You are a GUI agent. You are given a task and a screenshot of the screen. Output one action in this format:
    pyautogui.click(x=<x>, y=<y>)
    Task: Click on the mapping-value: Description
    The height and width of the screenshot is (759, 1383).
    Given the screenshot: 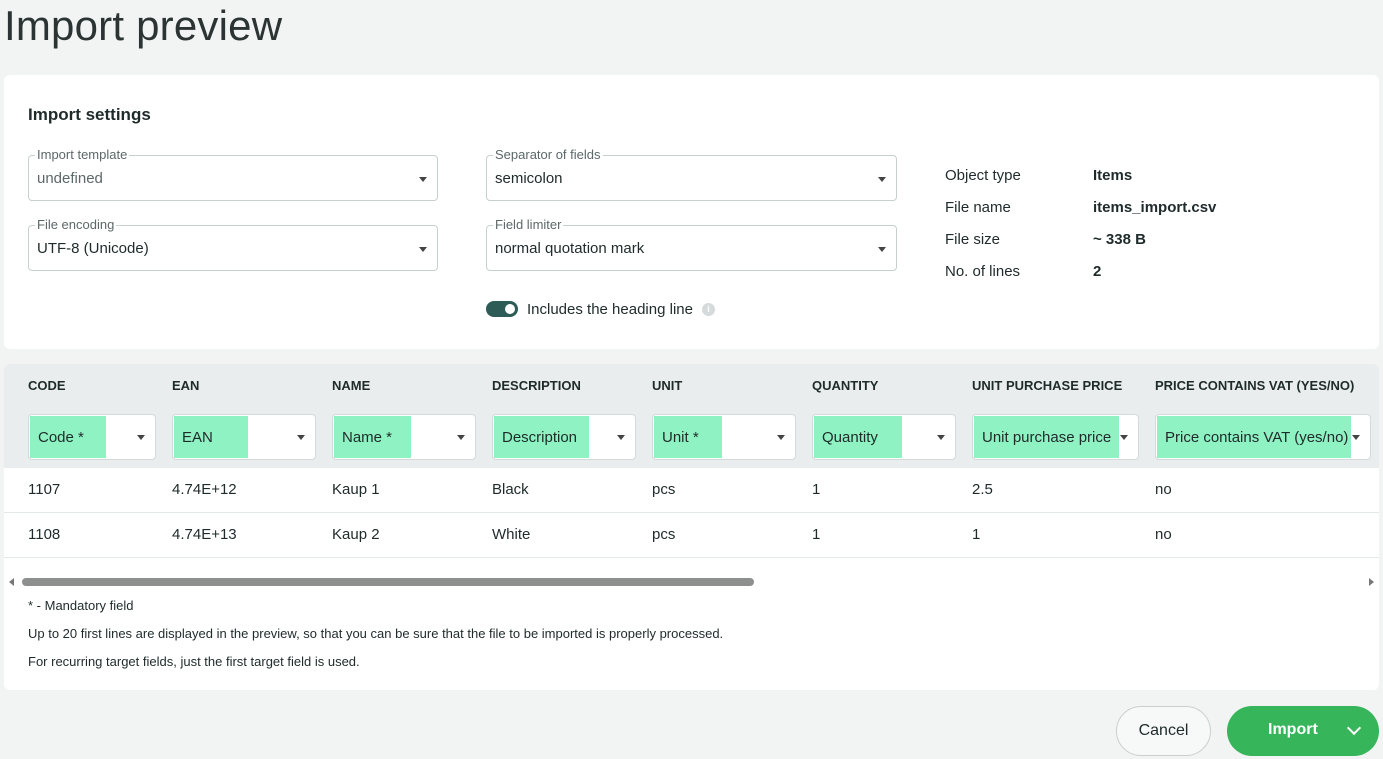 What is the action you would take?
    pyautogui.click(x=541, y=437)
    